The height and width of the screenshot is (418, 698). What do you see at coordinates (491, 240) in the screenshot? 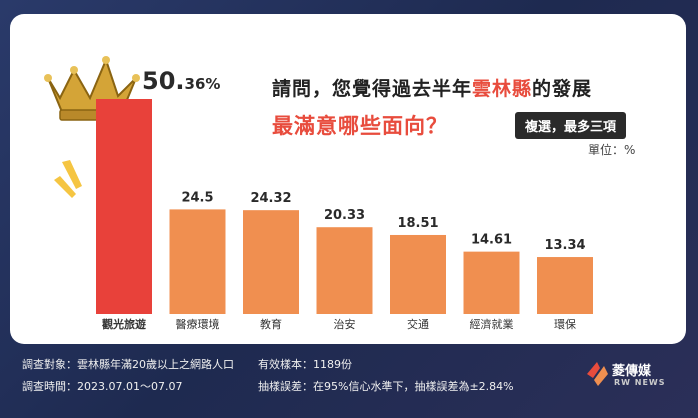
I see `value-label-5: 14.61` at bounding box center [491, 240].